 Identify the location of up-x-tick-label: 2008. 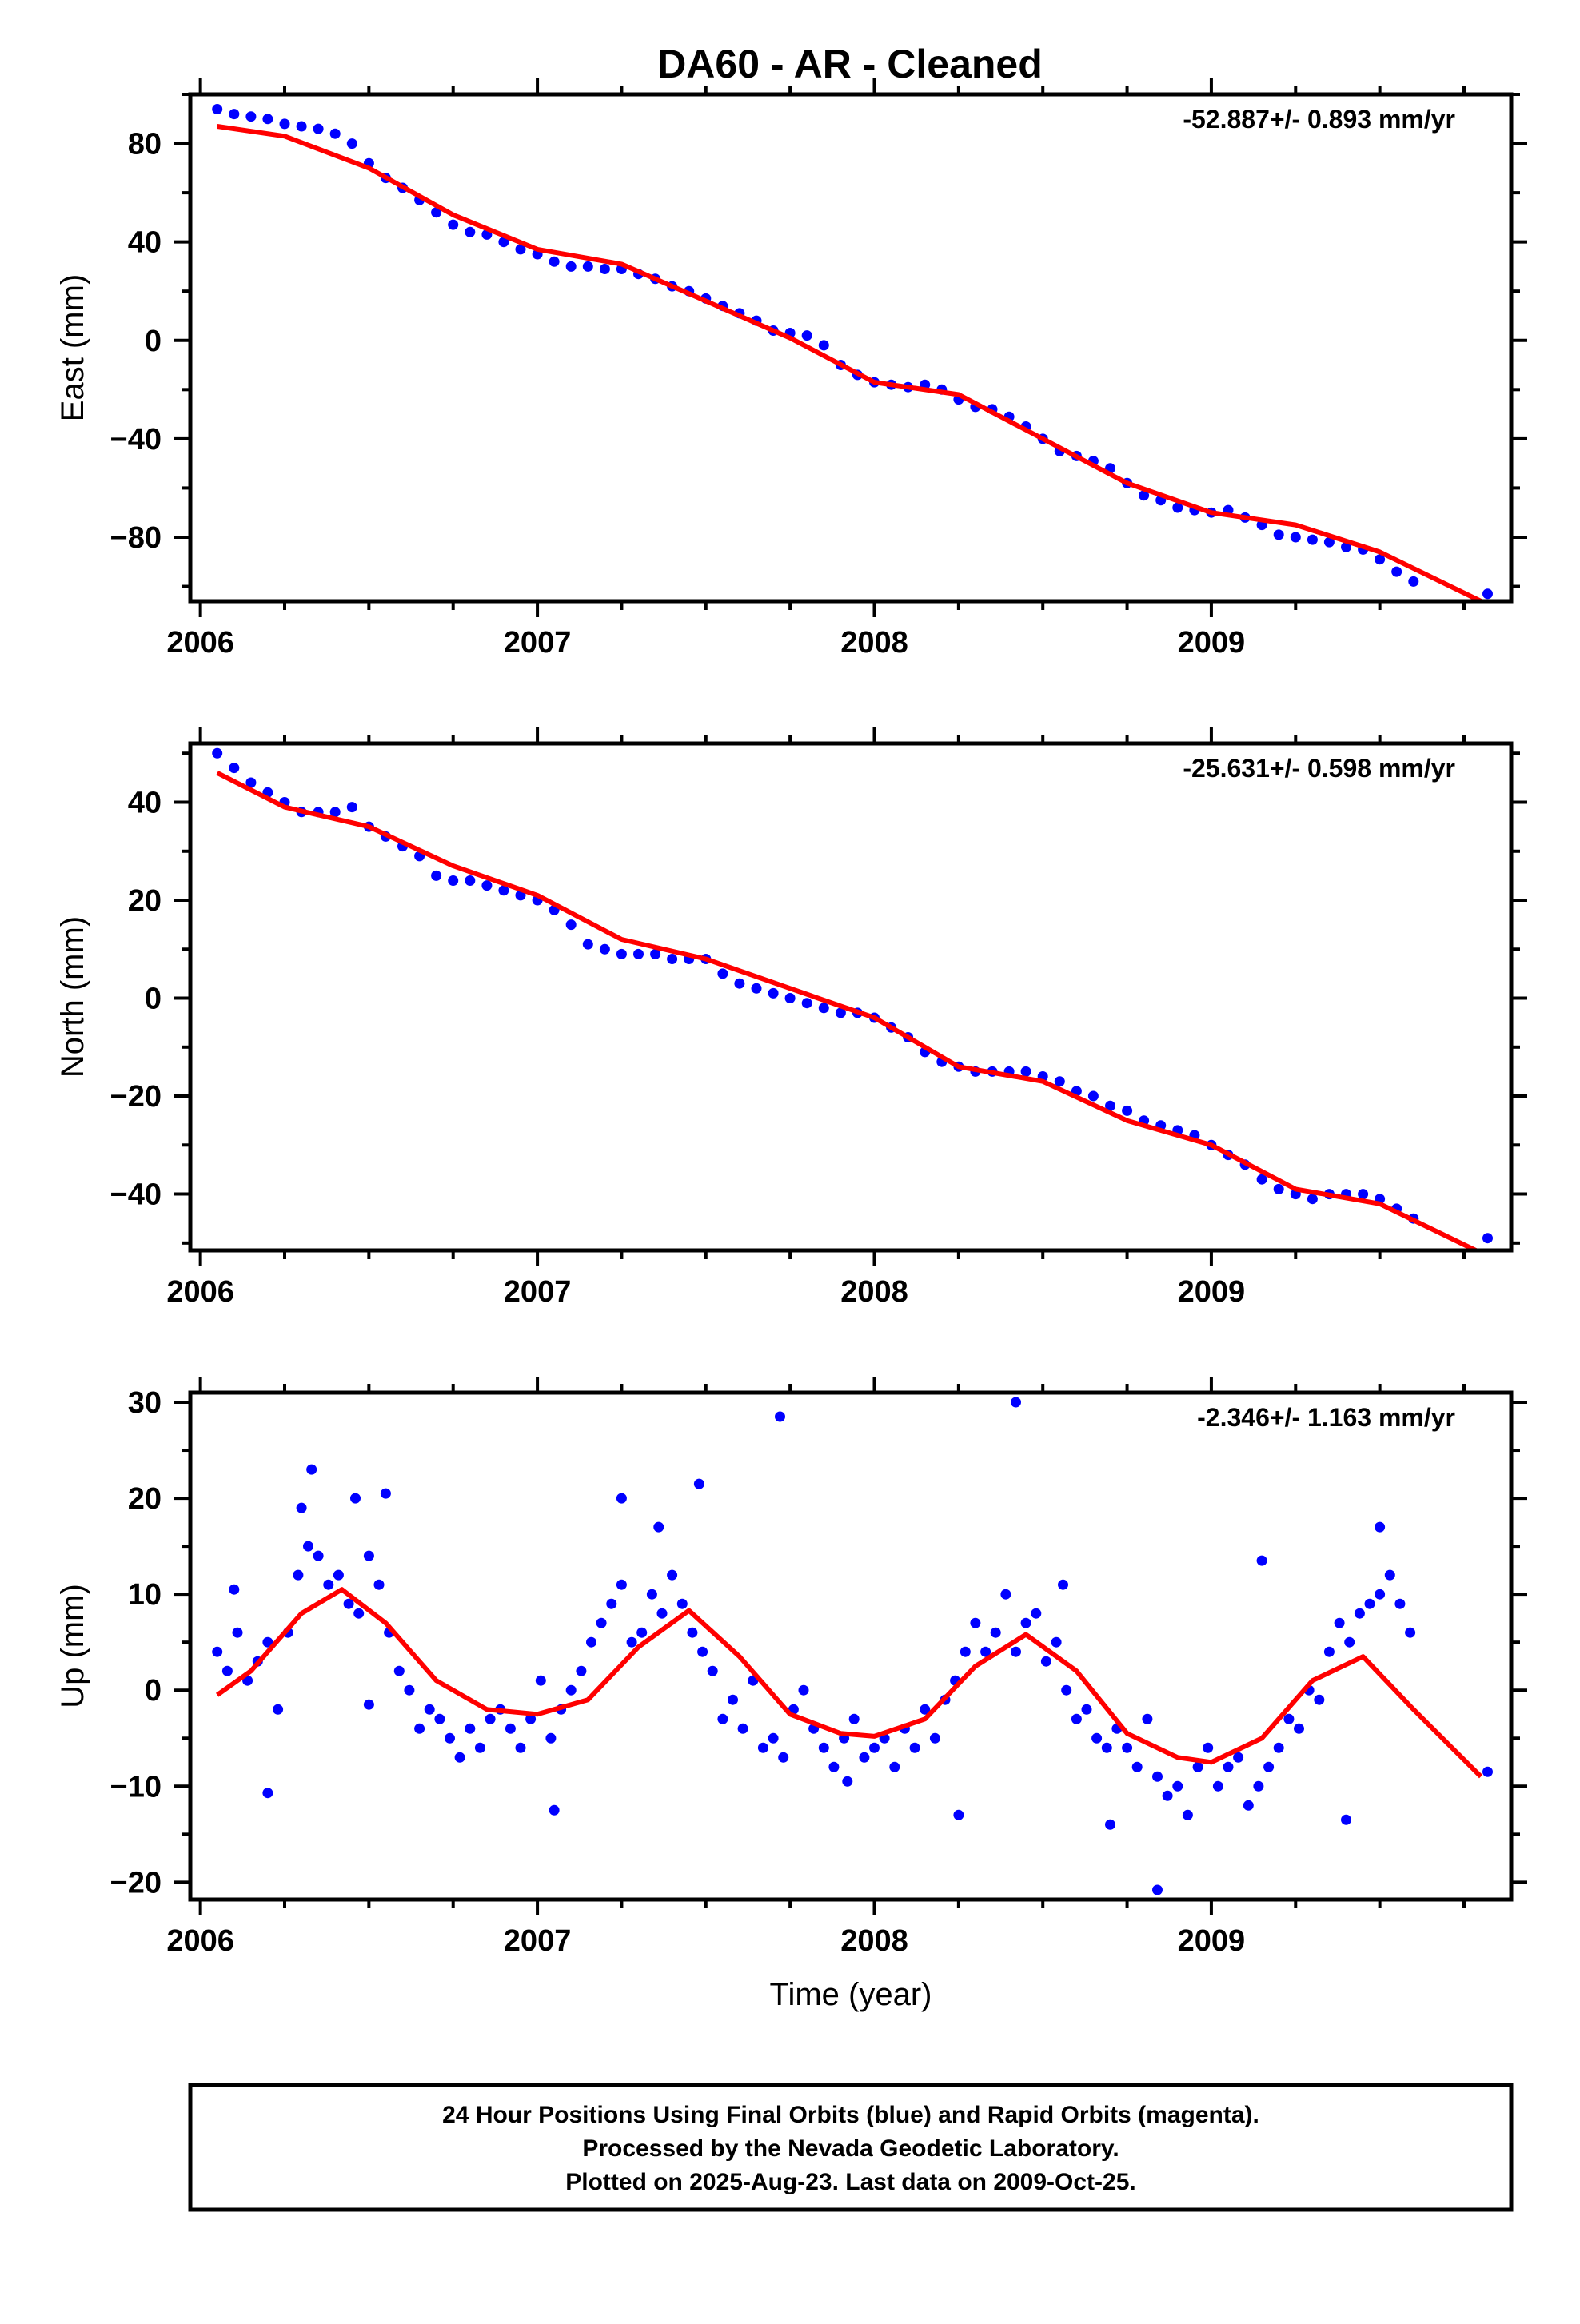
(874, 1941).